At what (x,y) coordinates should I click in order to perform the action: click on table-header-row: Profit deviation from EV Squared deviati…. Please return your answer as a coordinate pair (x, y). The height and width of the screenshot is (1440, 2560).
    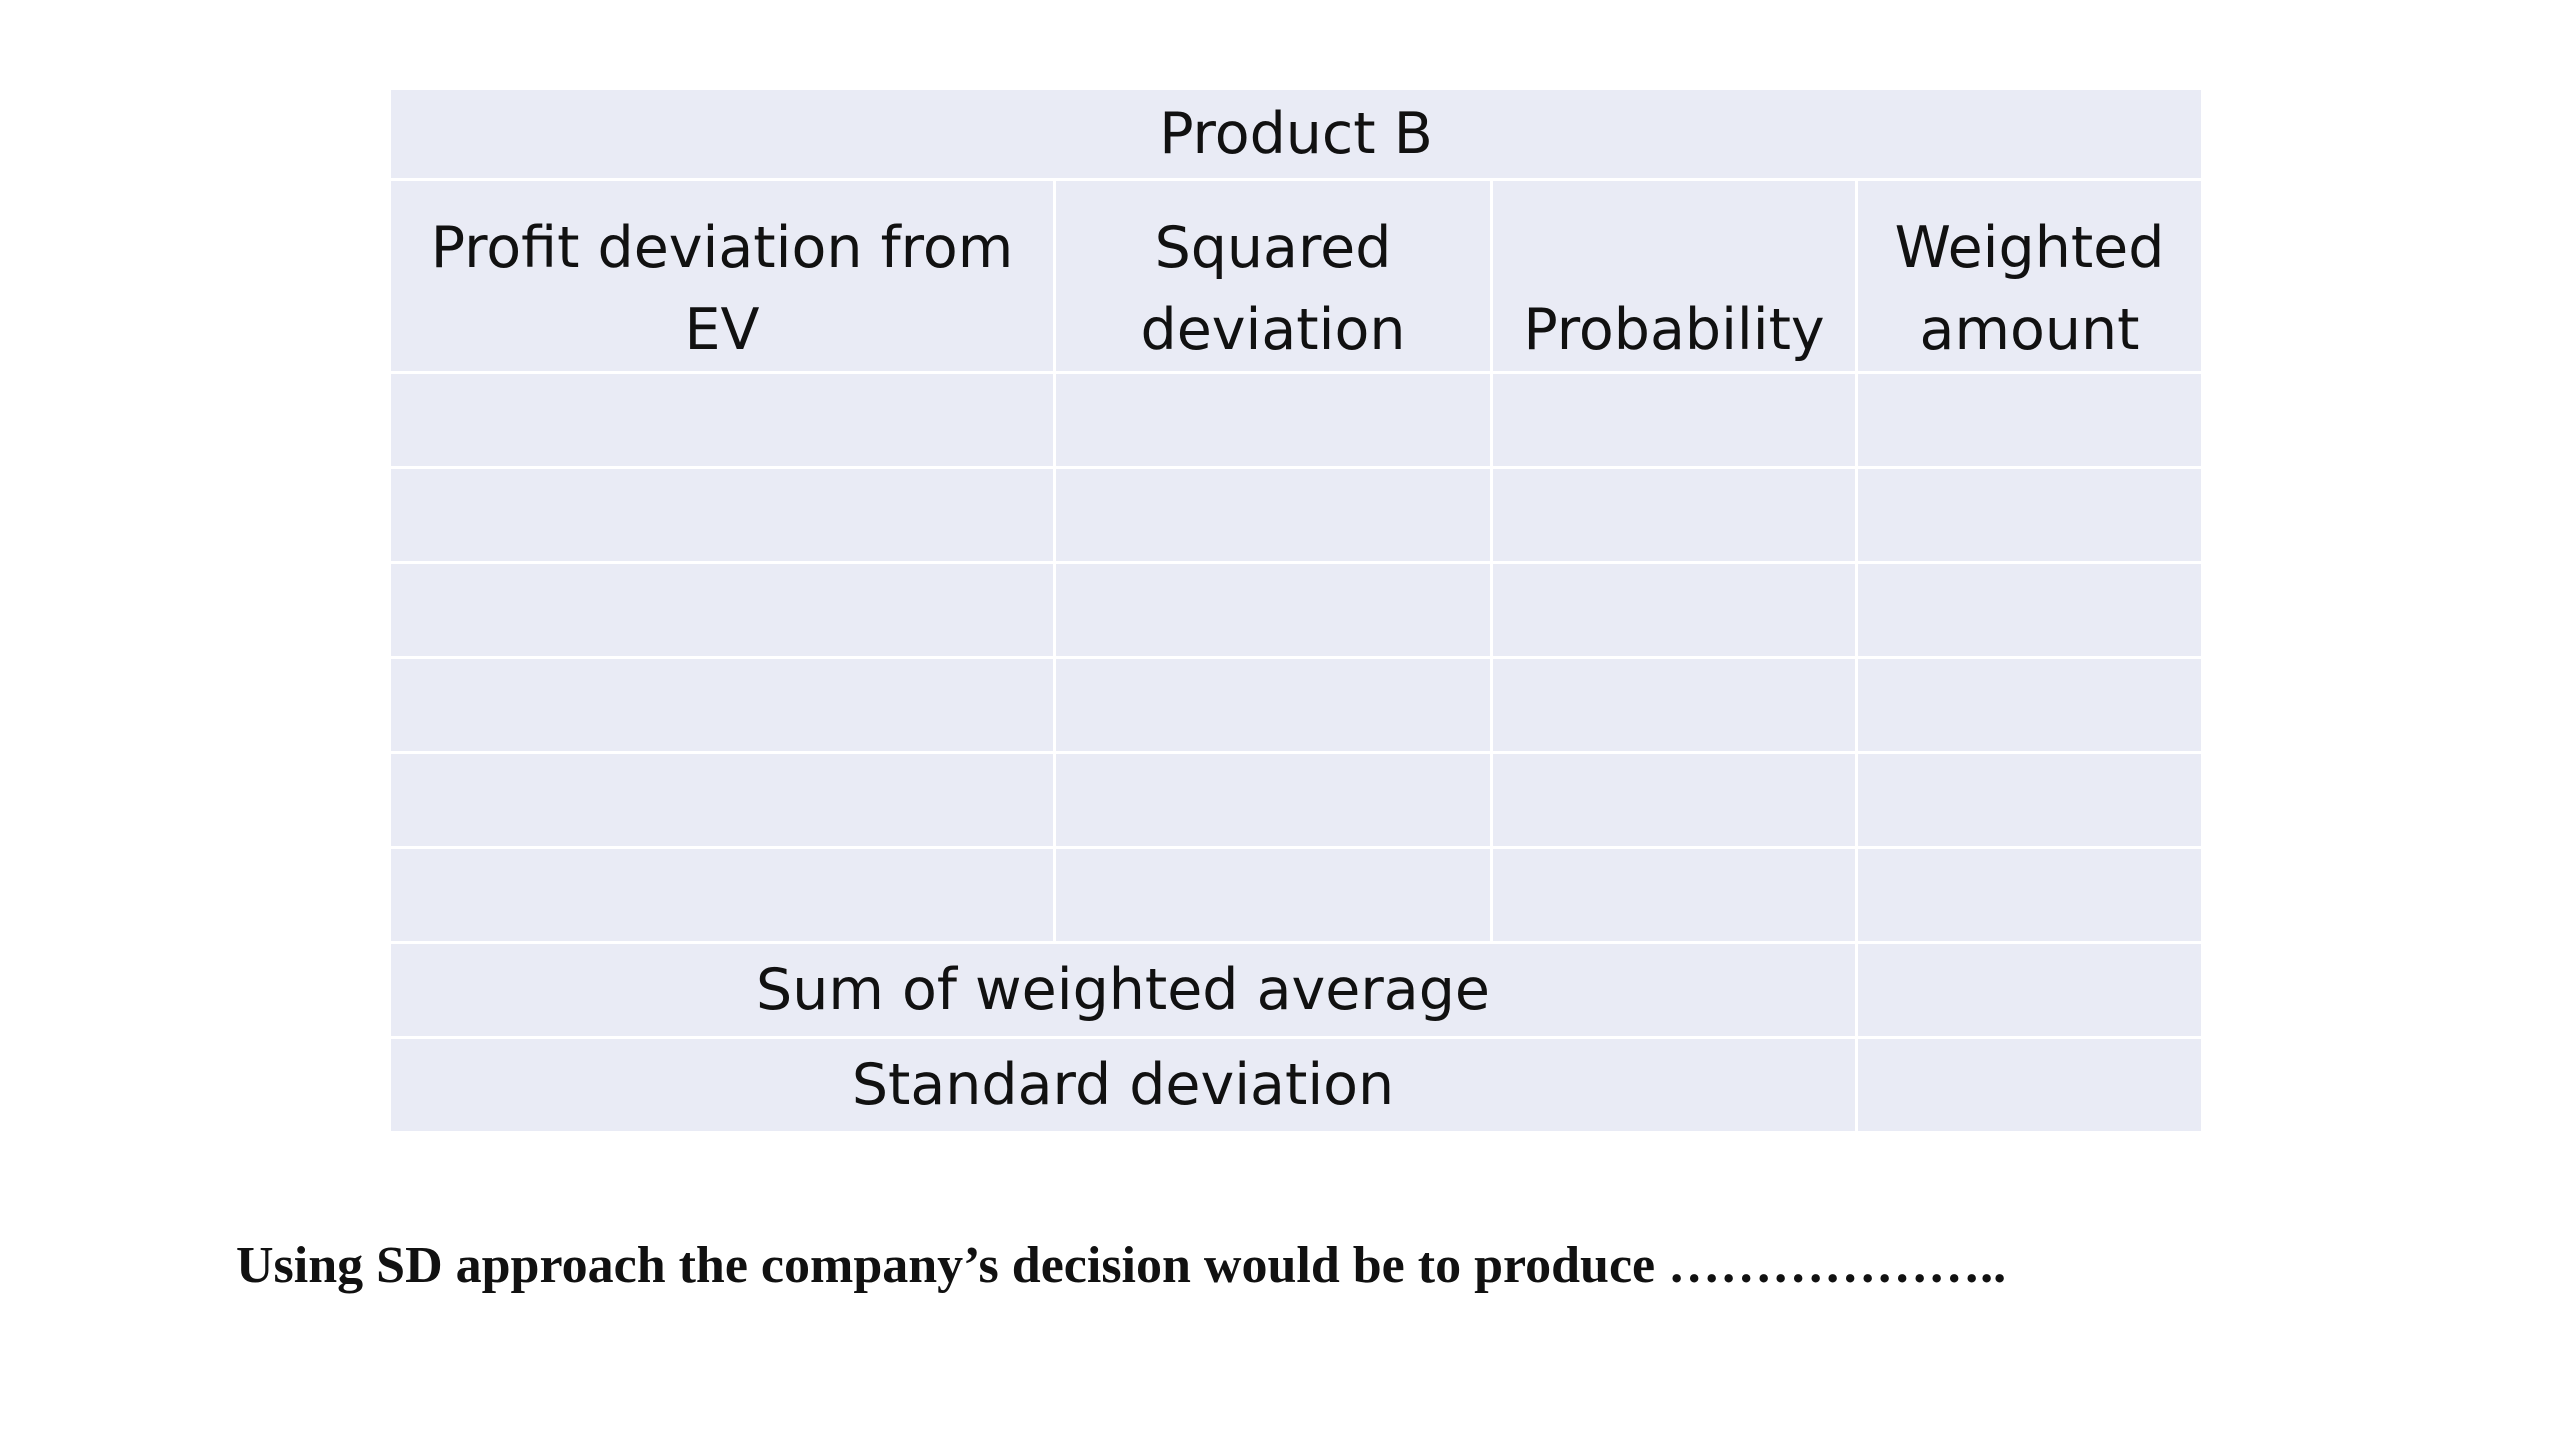
    Looking at the image, I should click on (1296, 276).